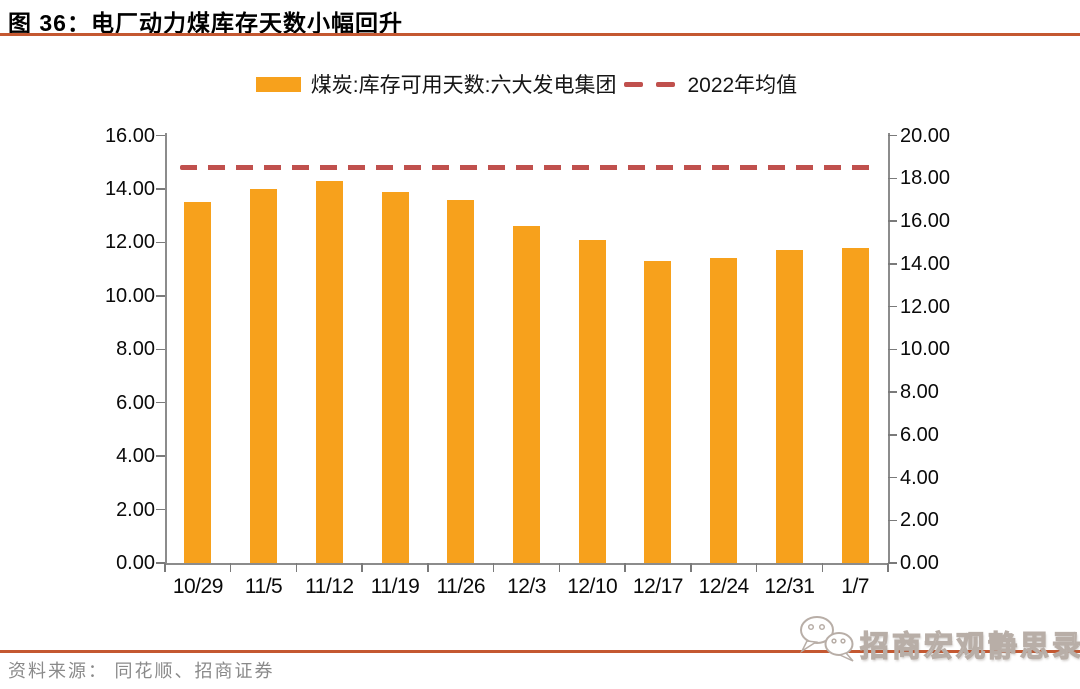 The image size is (1080, 689). What do you see at coordinates (919, 563) in the screenshot?
I see `y-axis-right-label: 0.00` at bounding box center [919, 563].